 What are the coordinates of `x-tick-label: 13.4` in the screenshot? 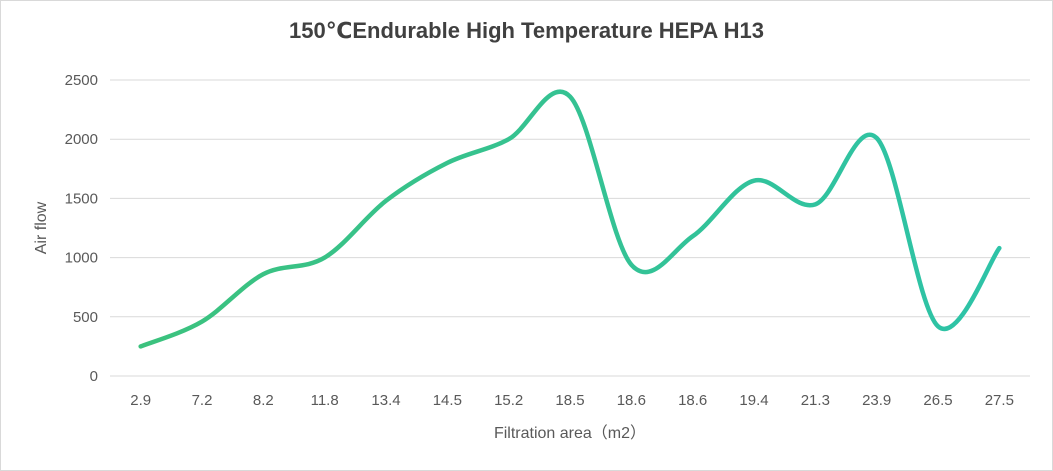 It's located at (385, 400).